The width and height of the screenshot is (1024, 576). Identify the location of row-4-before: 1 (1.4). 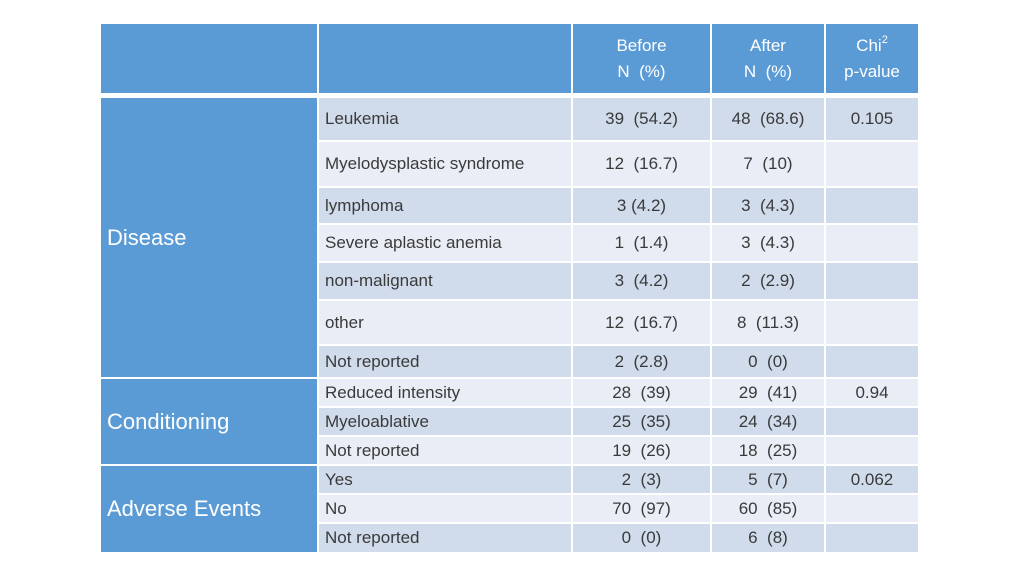
(641, 242).